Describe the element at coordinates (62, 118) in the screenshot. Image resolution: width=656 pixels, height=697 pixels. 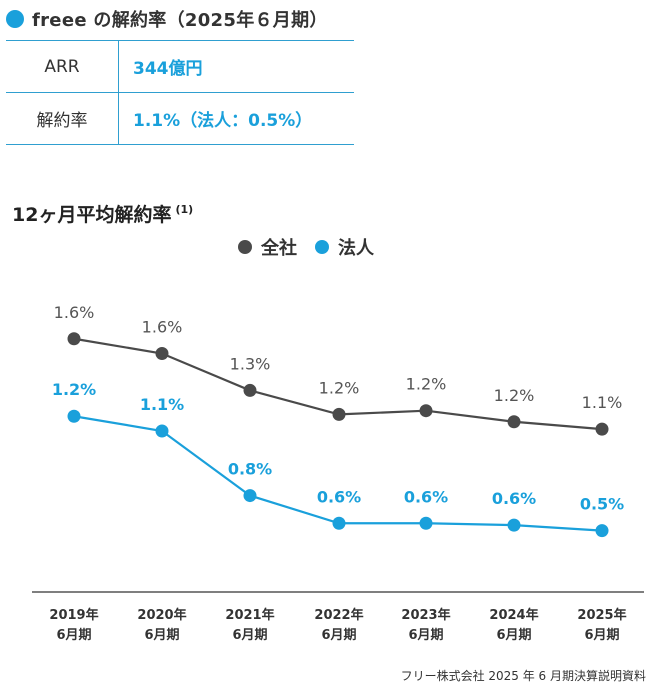
I see `table-label: 解約率` at that location.